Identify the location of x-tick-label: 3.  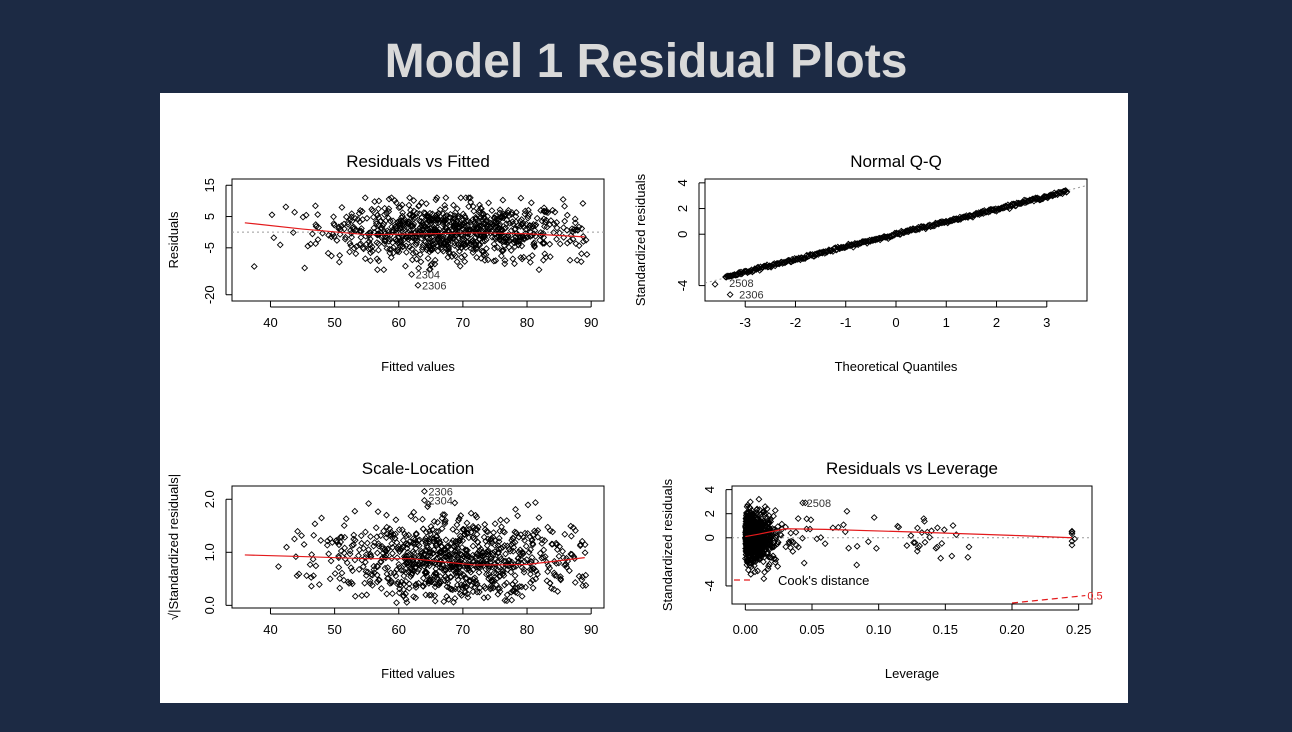
(1046, 322).